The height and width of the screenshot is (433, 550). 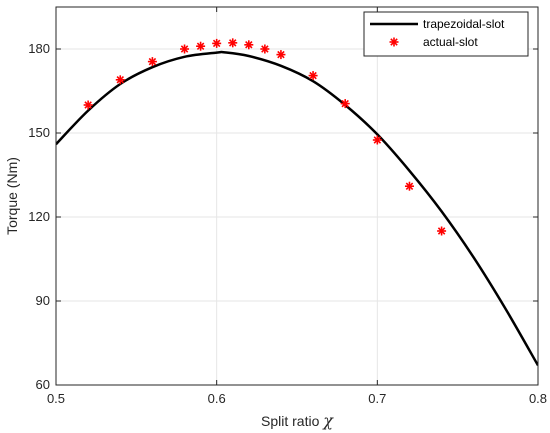 I want to click on legend-label-actual-slot: actual-slot, so click(x=450, y=42).